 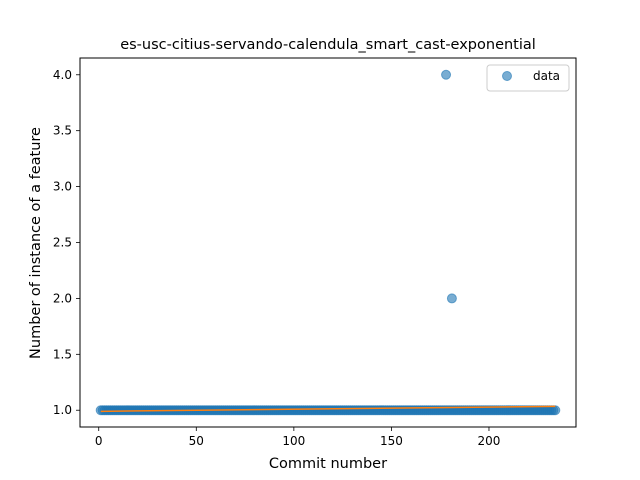 I want to click on y-axis-label: Number of instance of a feature, so click(x=36, y=243).